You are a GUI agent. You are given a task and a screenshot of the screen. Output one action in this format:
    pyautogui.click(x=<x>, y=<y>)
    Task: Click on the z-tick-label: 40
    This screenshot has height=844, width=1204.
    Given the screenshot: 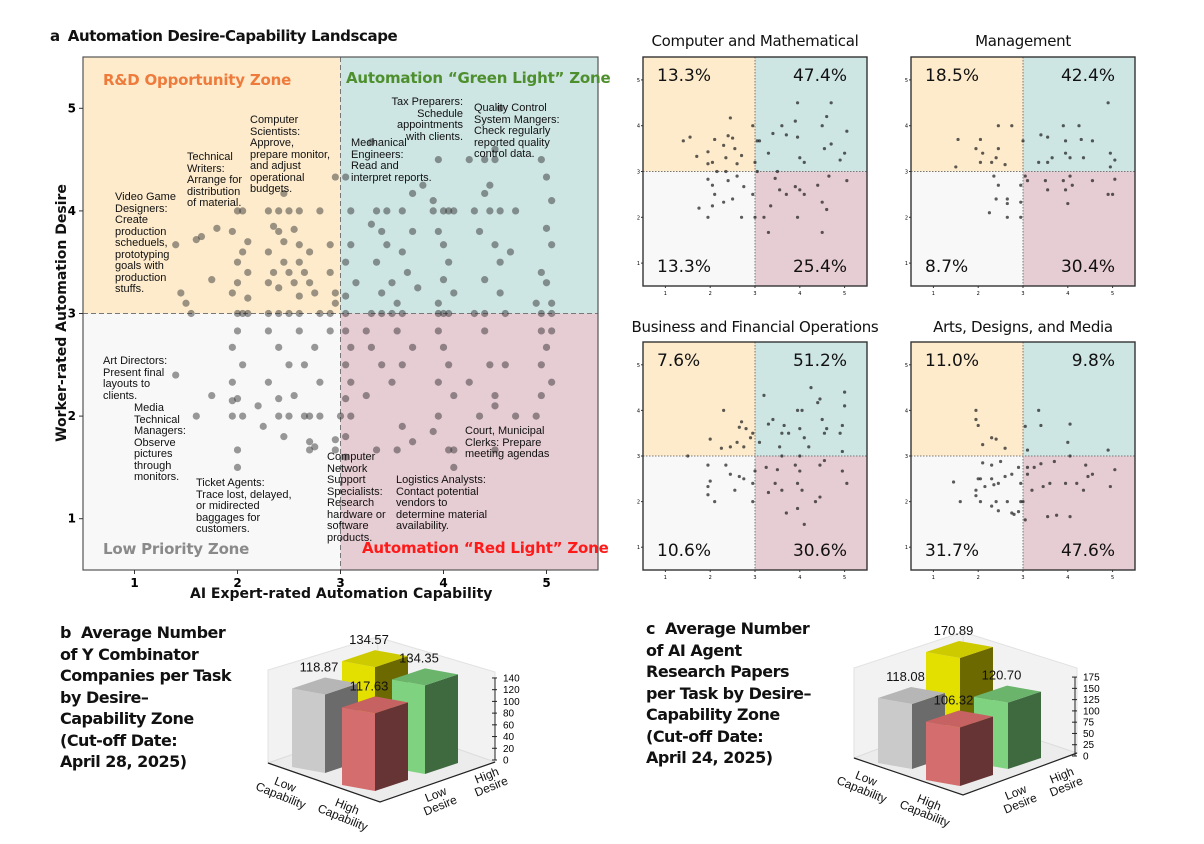 What is the action you would take?
    pyautogui.click(x=509, y=737)
    